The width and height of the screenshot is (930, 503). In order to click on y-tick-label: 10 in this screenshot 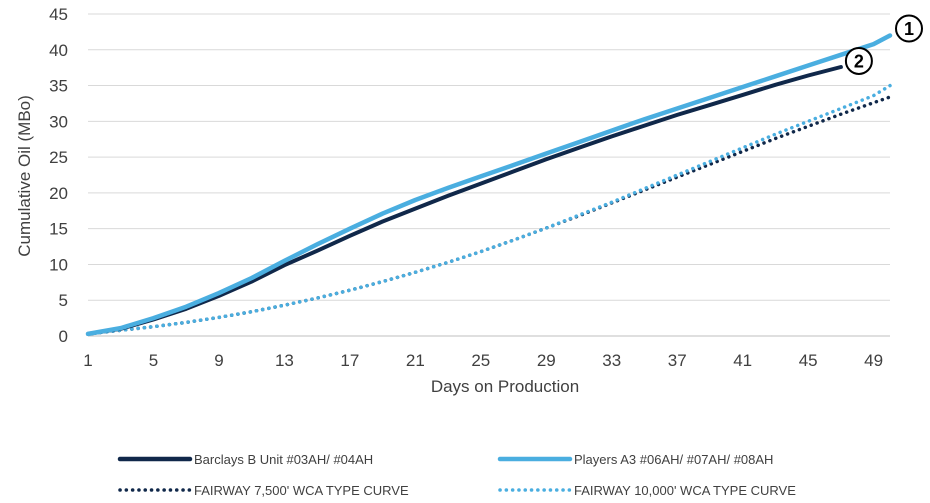, I will do `click(58, 264)`.